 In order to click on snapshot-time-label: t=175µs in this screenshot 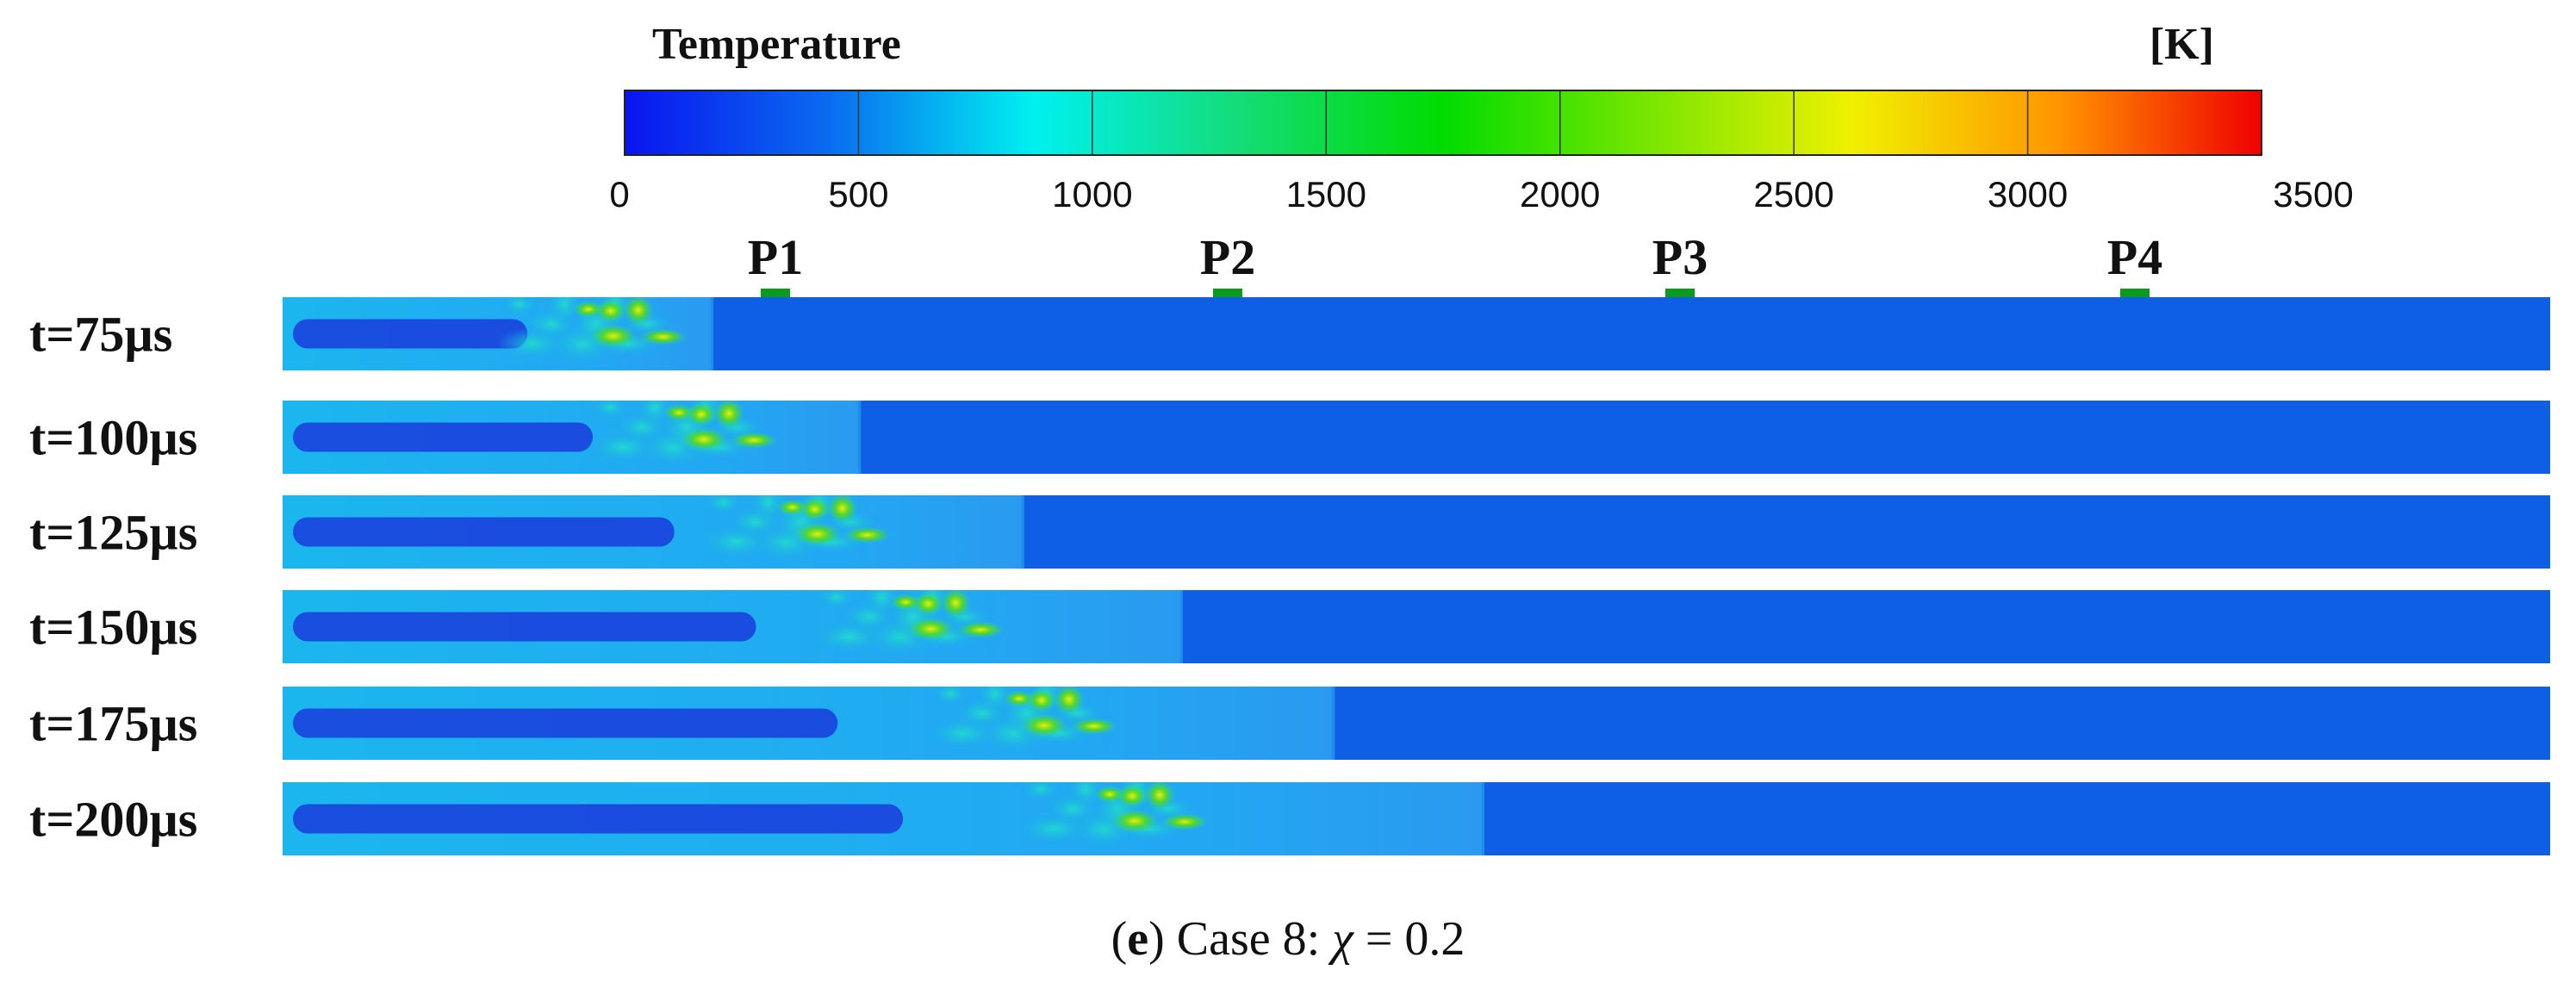, I will do `click(113, 724)`.